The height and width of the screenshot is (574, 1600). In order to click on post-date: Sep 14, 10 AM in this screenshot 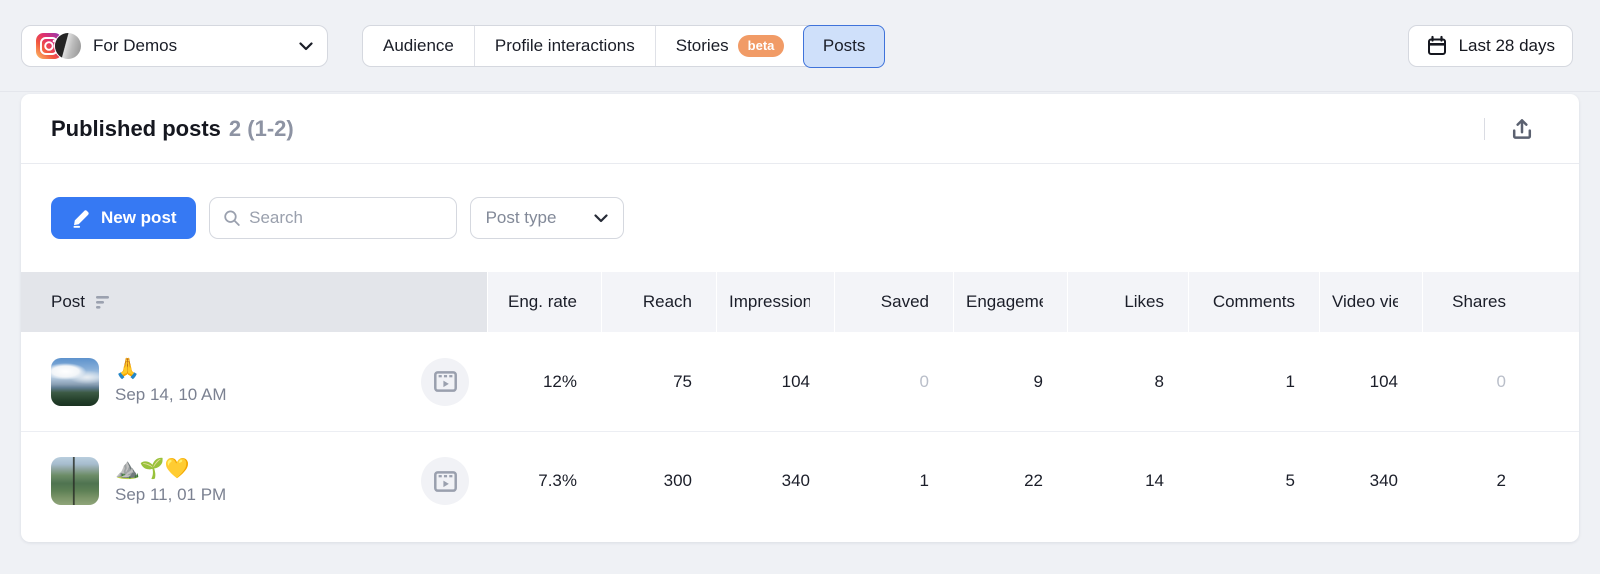, I will do `click(171, 394)`.